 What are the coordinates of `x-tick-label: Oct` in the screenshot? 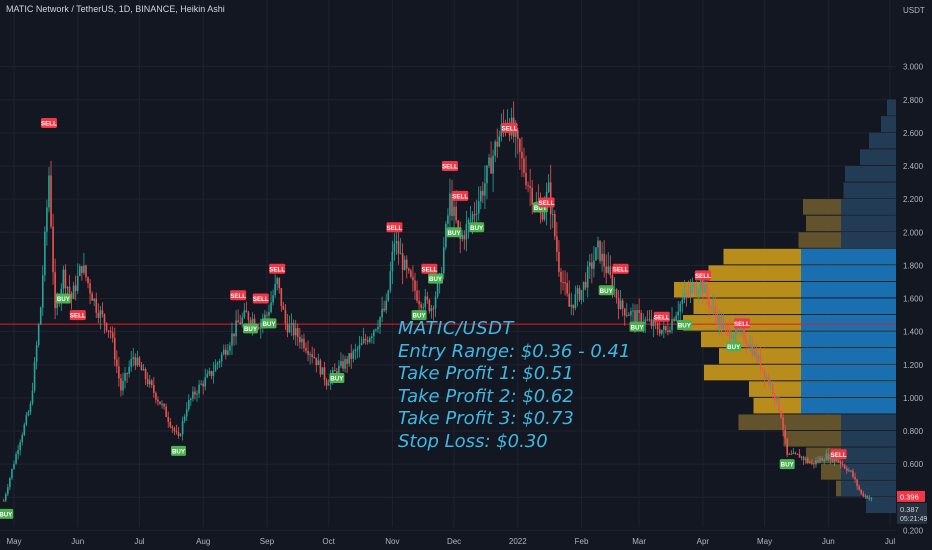 It's located at (328, 541).